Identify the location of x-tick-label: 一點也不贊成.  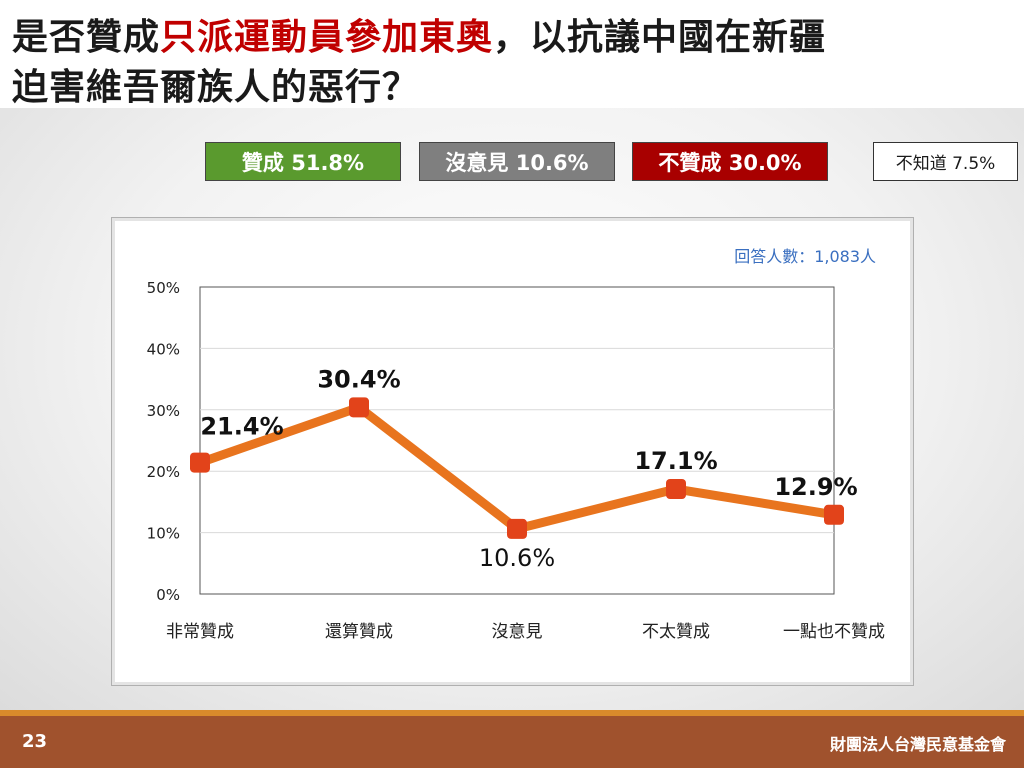
(834, 632).